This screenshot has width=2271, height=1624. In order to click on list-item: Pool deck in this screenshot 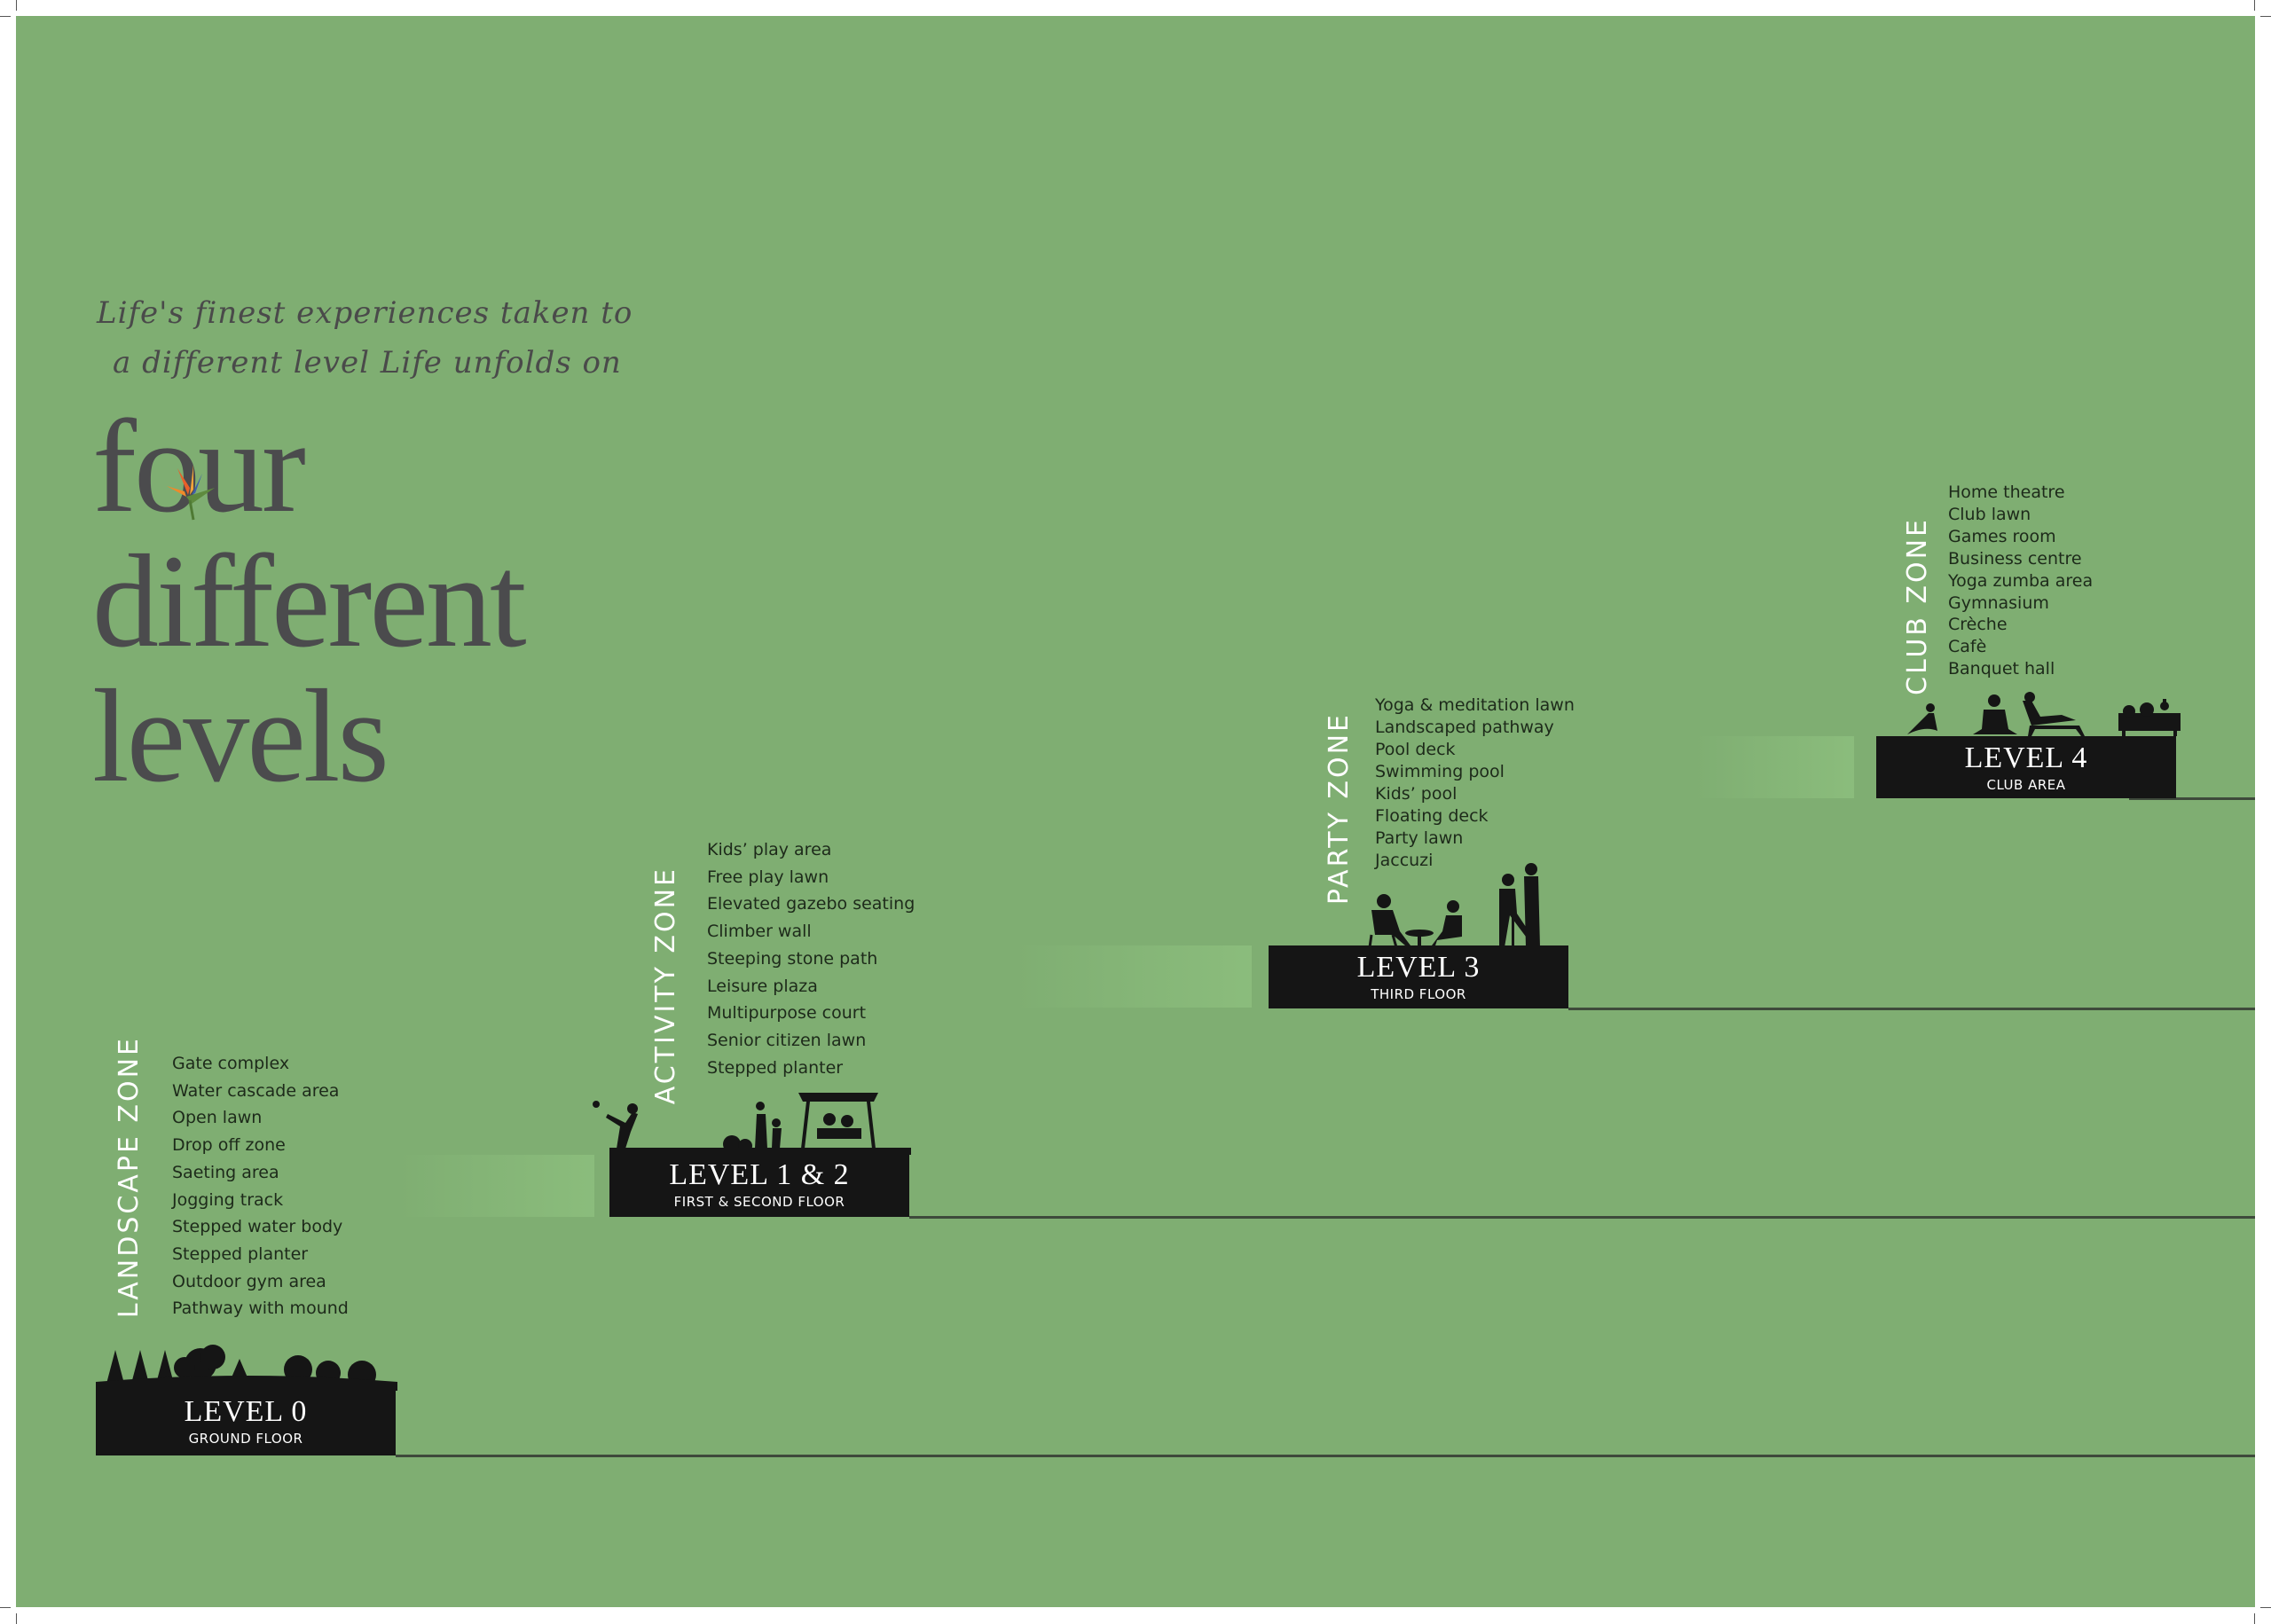, I will do `click(1415, 749)`.